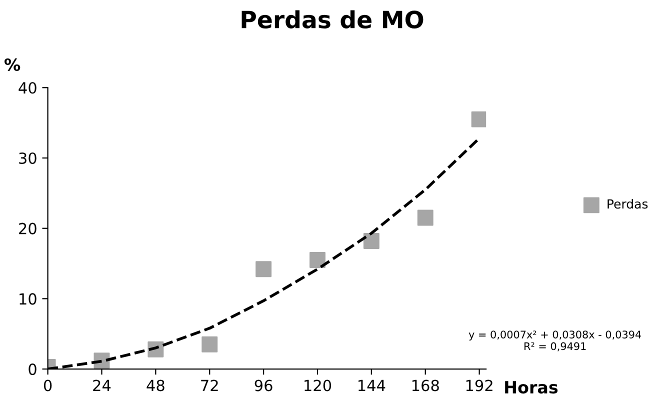 This screenshot has width=664, height=402. Describe the element at coordinates (531, 387) in the screenshot. I see `x-axis-title: Horas` at that location.